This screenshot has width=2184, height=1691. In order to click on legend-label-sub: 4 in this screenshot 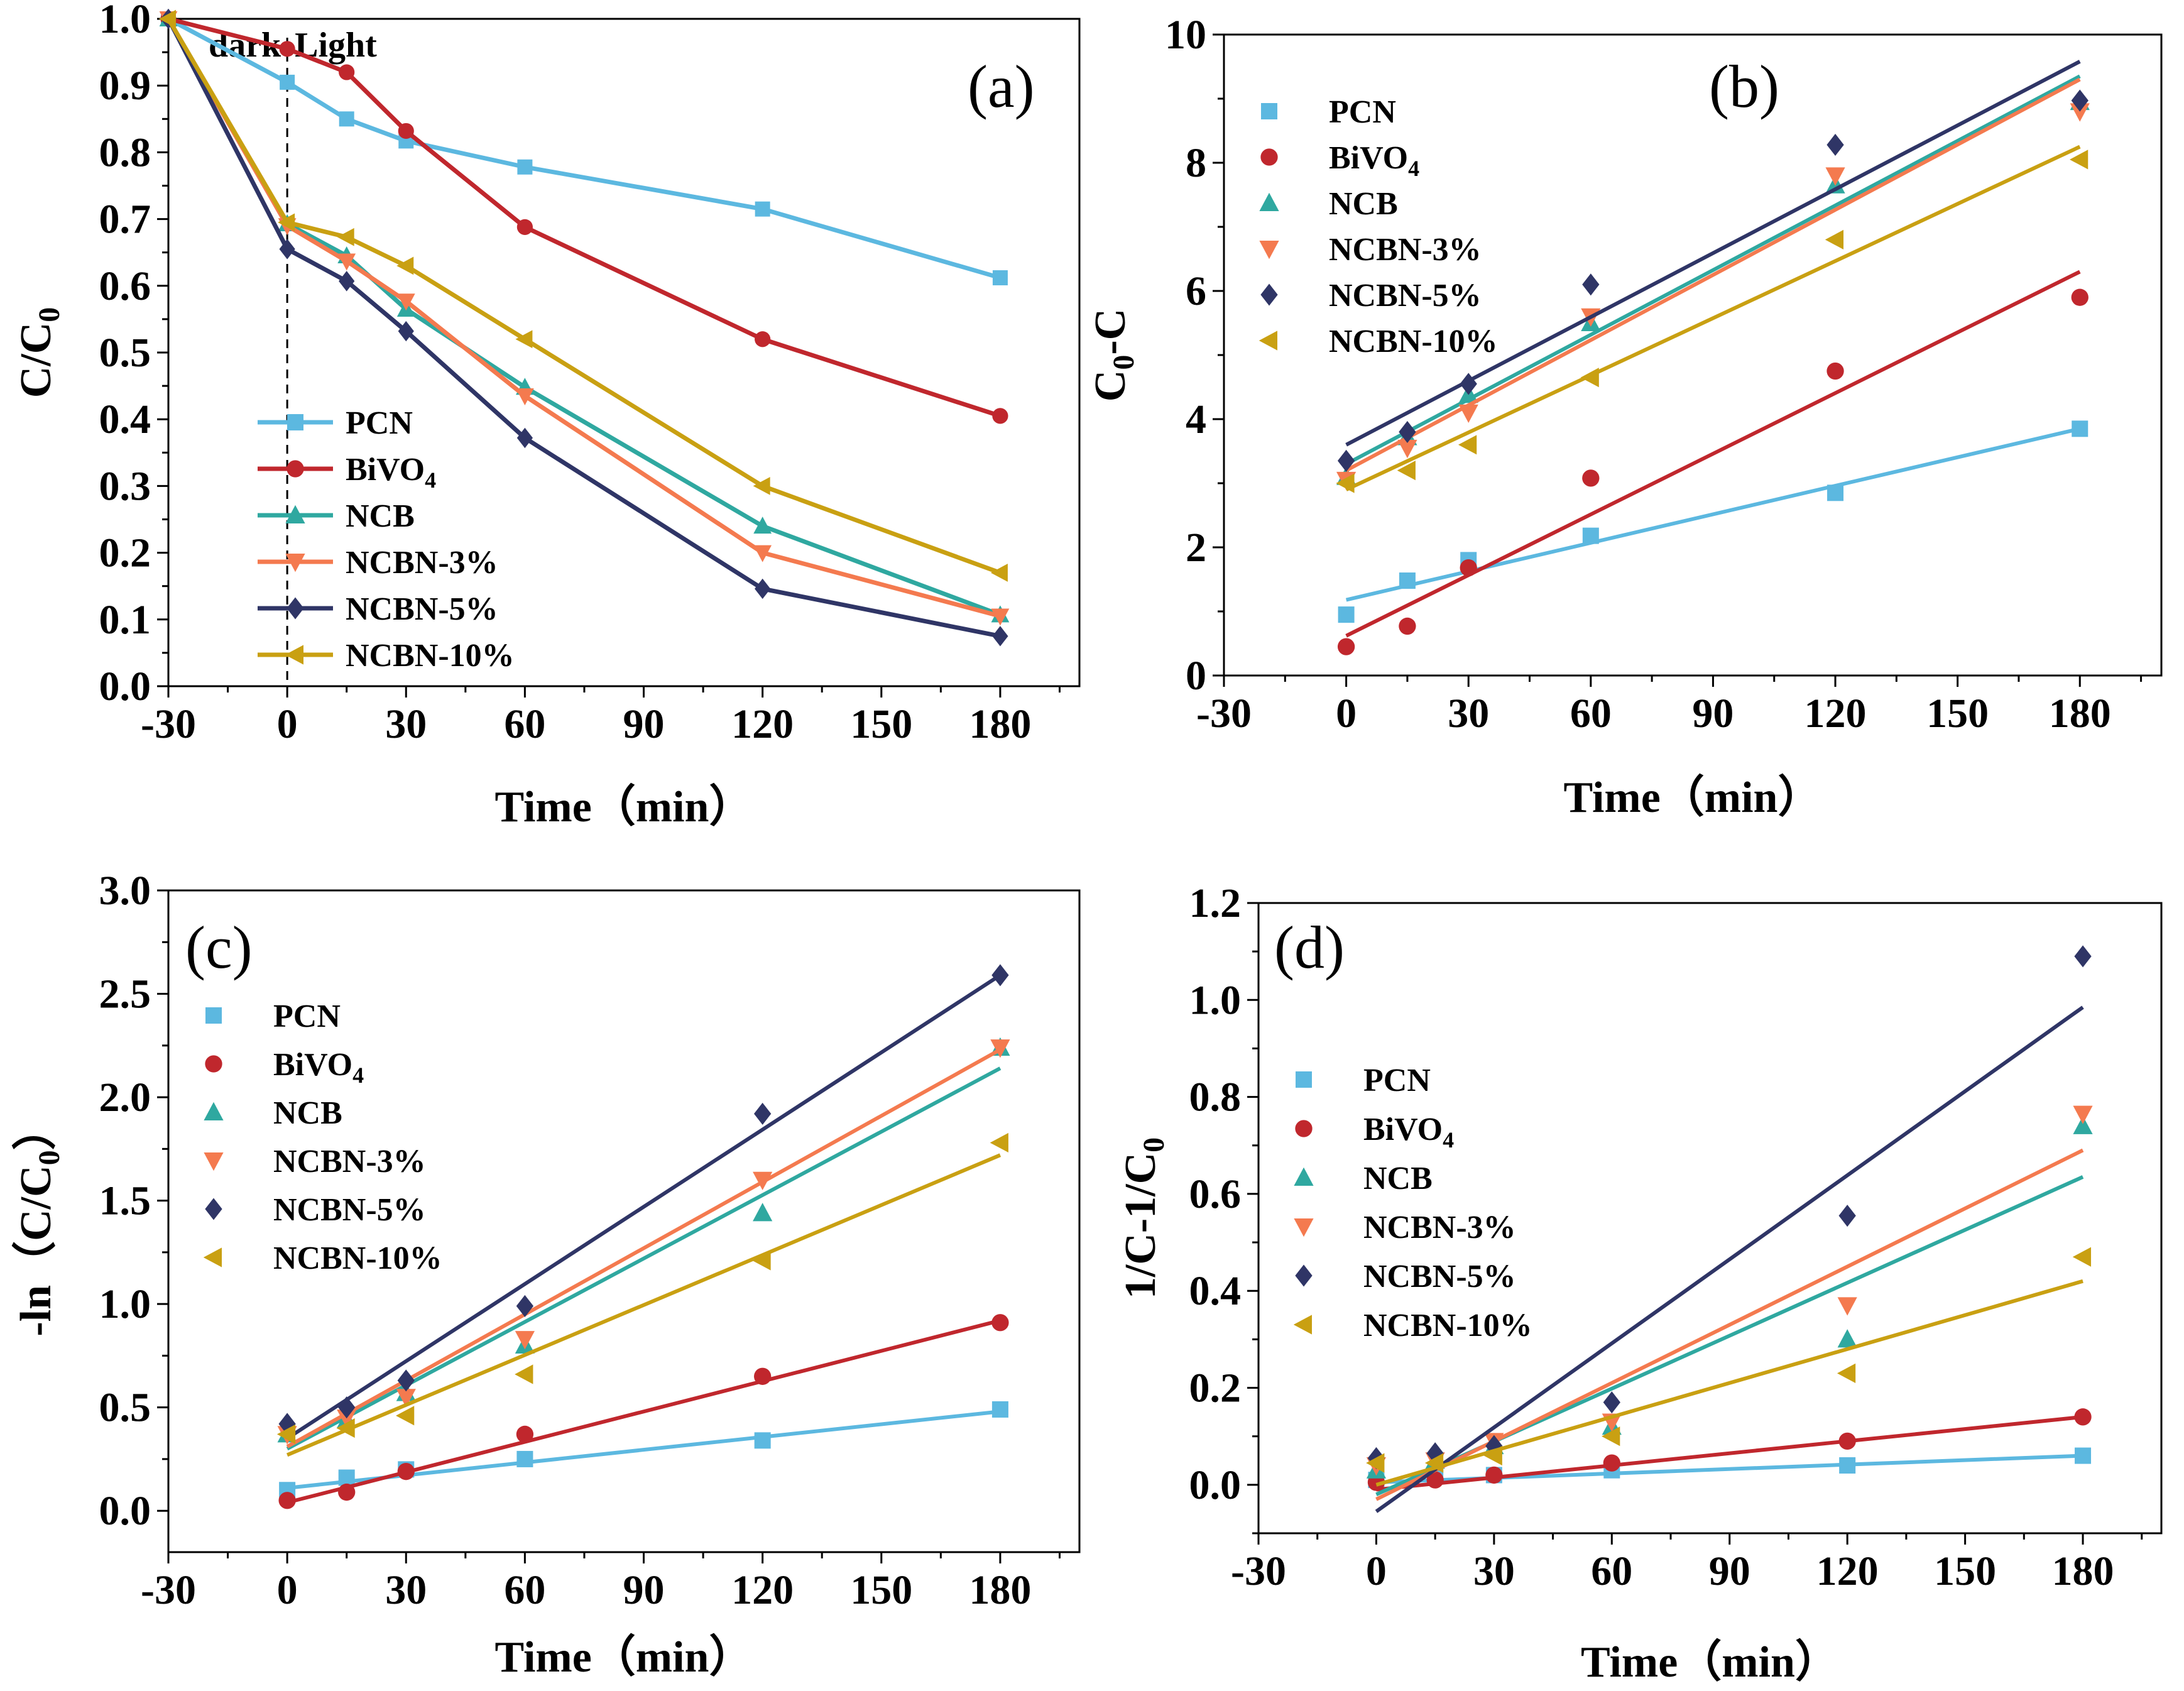, I will do `click(1448, 1139)`.